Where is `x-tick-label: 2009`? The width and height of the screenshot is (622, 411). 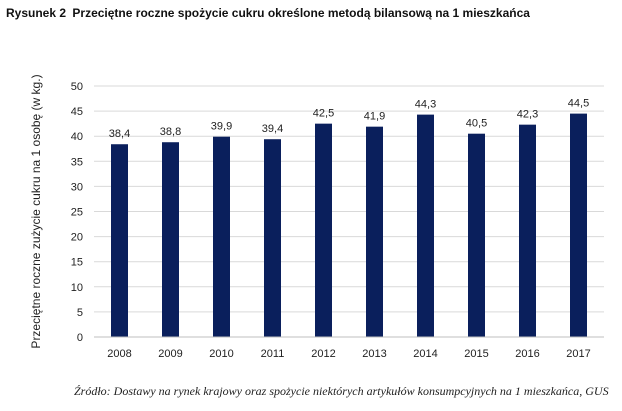 x-tick-label: 2009 is located at coordinates (170, 354).